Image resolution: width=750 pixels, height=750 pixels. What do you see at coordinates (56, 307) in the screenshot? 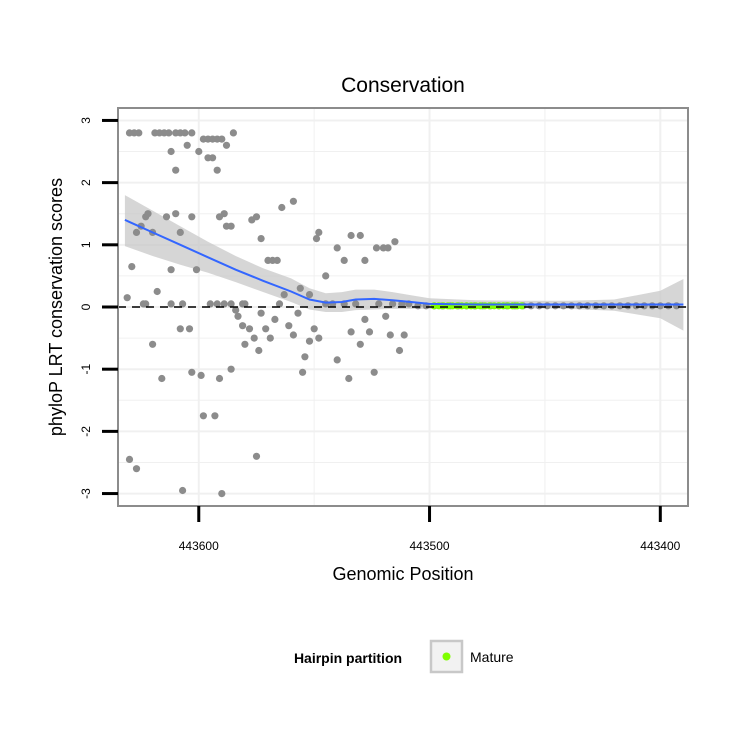
I see `y-axis-title: phyloP LRT conservation scores` at bounding box center [56, 307].